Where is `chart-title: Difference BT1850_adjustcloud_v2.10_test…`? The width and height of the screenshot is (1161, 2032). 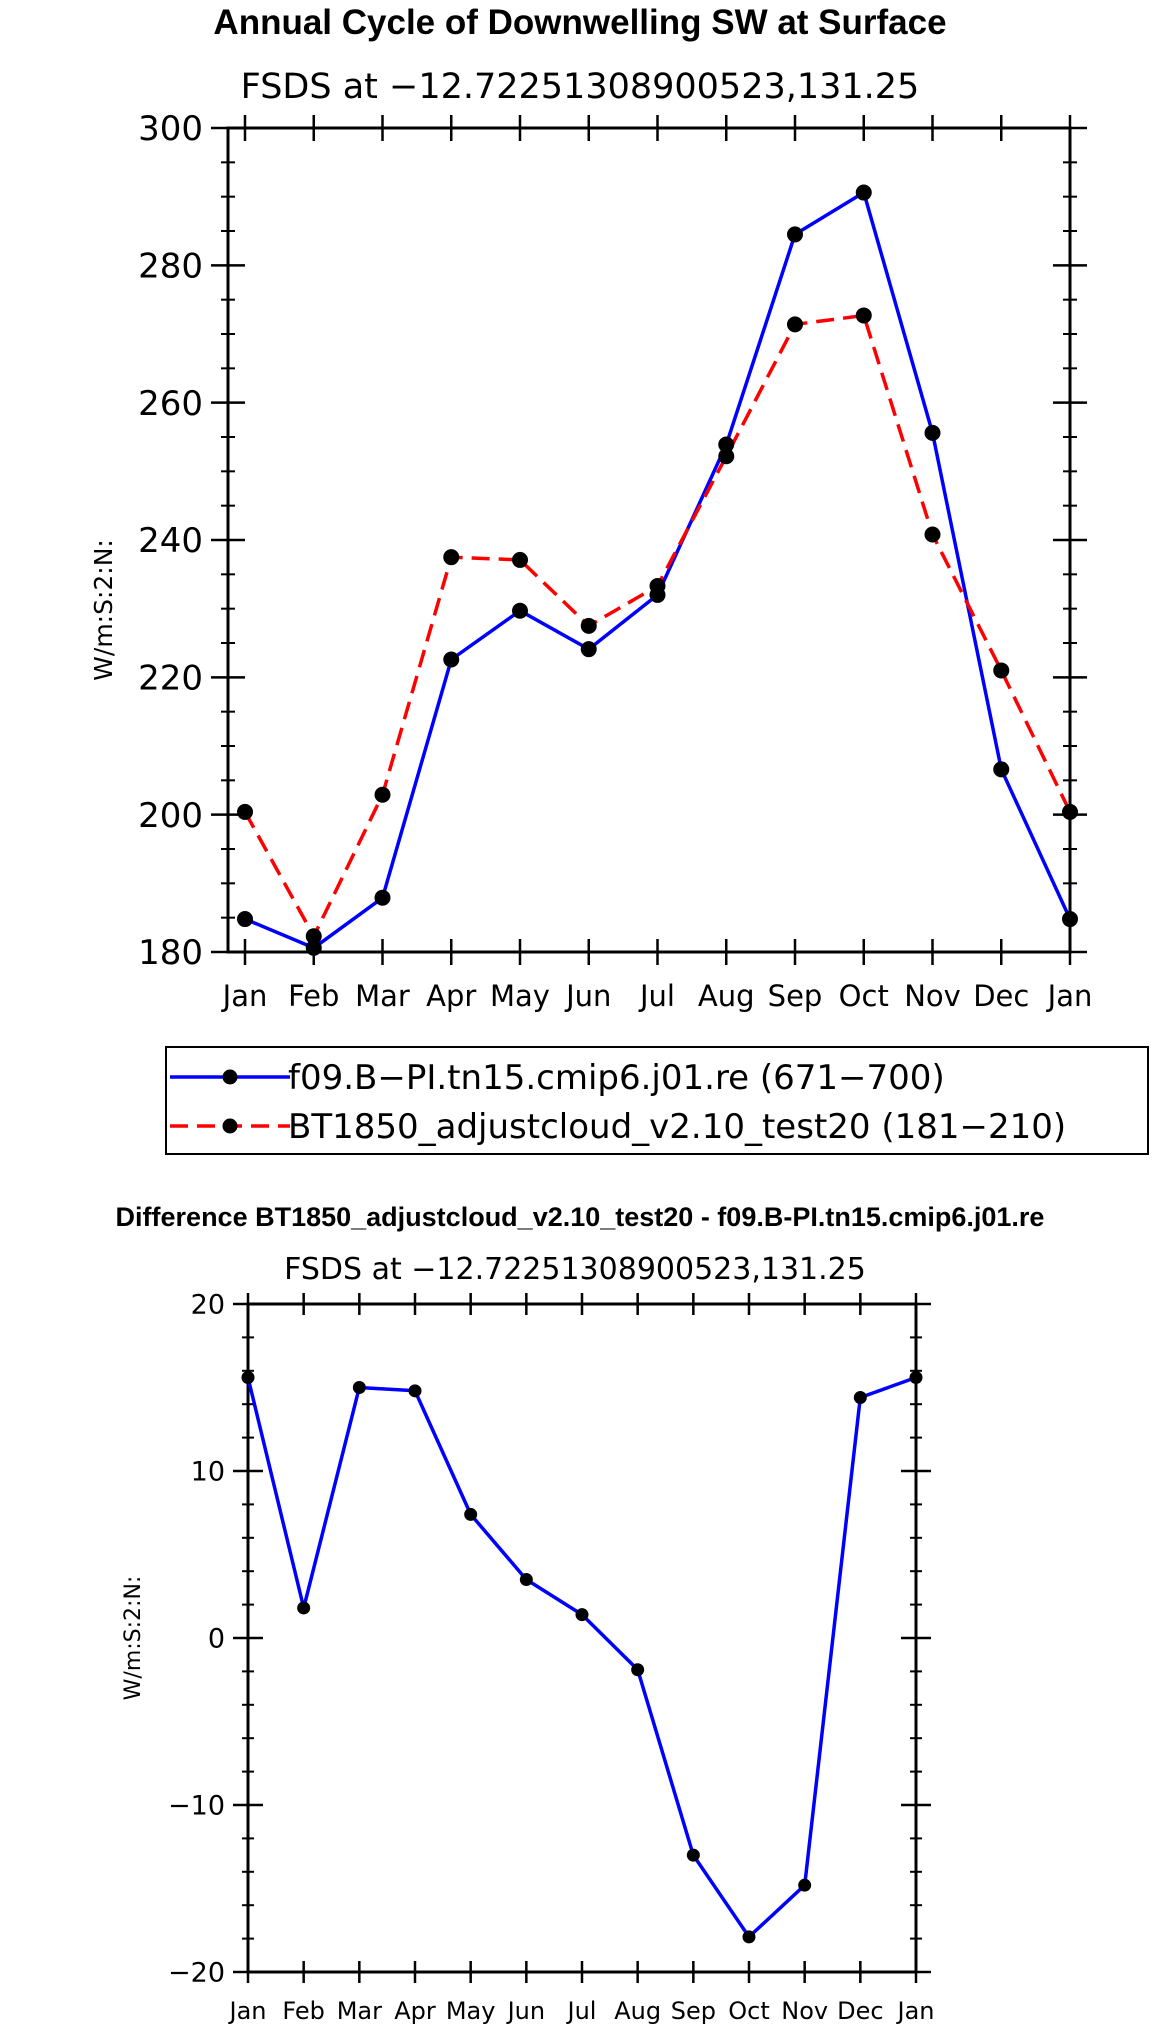 chart-title: Difference BT1850_adjustcloud_v2.10_test… is located at coordinates (580, 1217).